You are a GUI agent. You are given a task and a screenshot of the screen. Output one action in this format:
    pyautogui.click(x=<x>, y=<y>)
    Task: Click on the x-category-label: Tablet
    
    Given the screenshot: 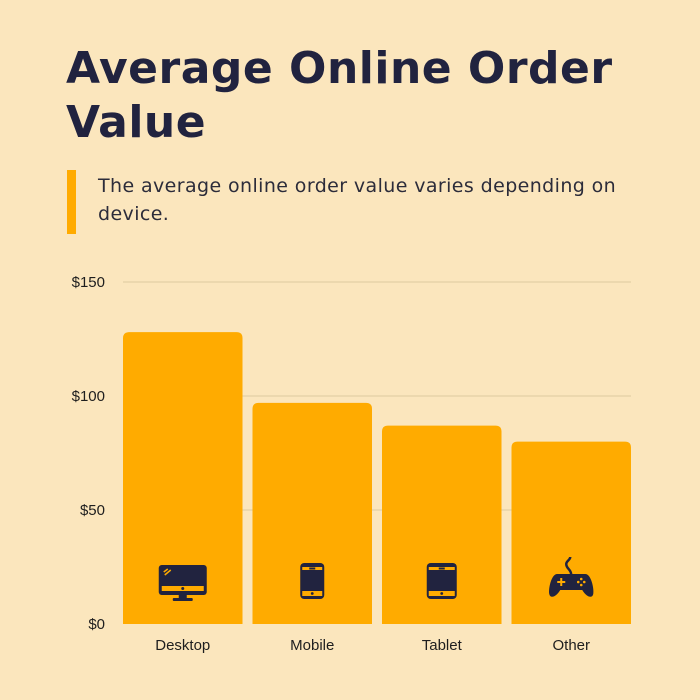 What is the action you would take?
    pyautogui.click(x=442, y=645)
    